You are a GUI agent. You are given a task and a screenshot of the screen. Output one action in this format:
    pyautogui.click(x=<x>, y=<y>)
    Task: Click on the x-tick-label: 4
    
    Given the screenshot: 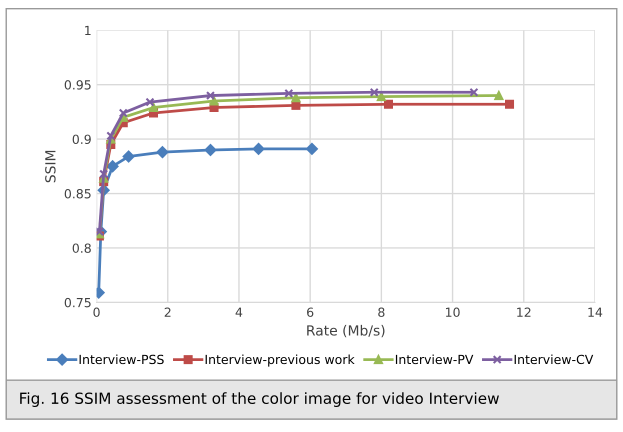 What is the action you would take?
    pyautogui.click(x=239, y=312)
    